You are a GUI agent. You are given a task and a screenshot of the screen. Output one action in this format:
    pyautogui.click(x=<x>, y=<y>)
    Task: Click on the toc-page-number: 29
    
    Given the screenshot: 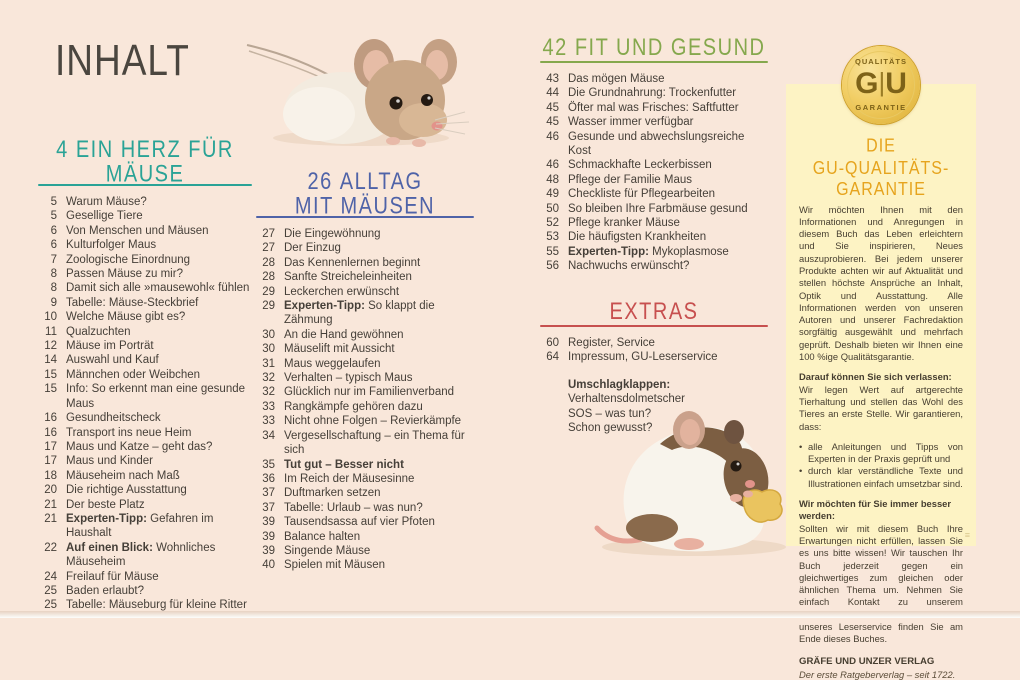 What is the action you would take?
    pyautogui.click(x=268, y=291)
    